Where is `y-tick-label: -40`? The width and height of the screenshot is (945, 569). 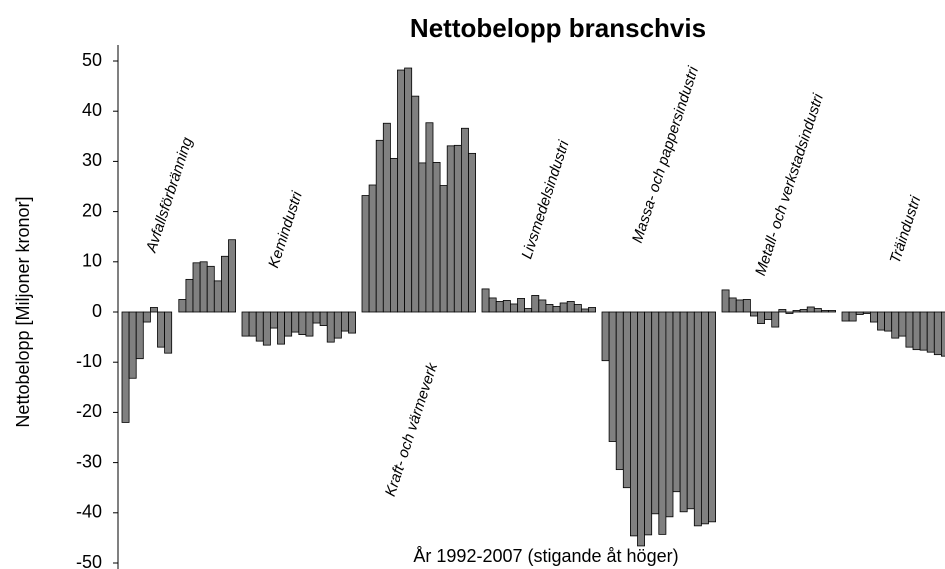 y-tick-label: -40 is located at coordinates (89, 512).